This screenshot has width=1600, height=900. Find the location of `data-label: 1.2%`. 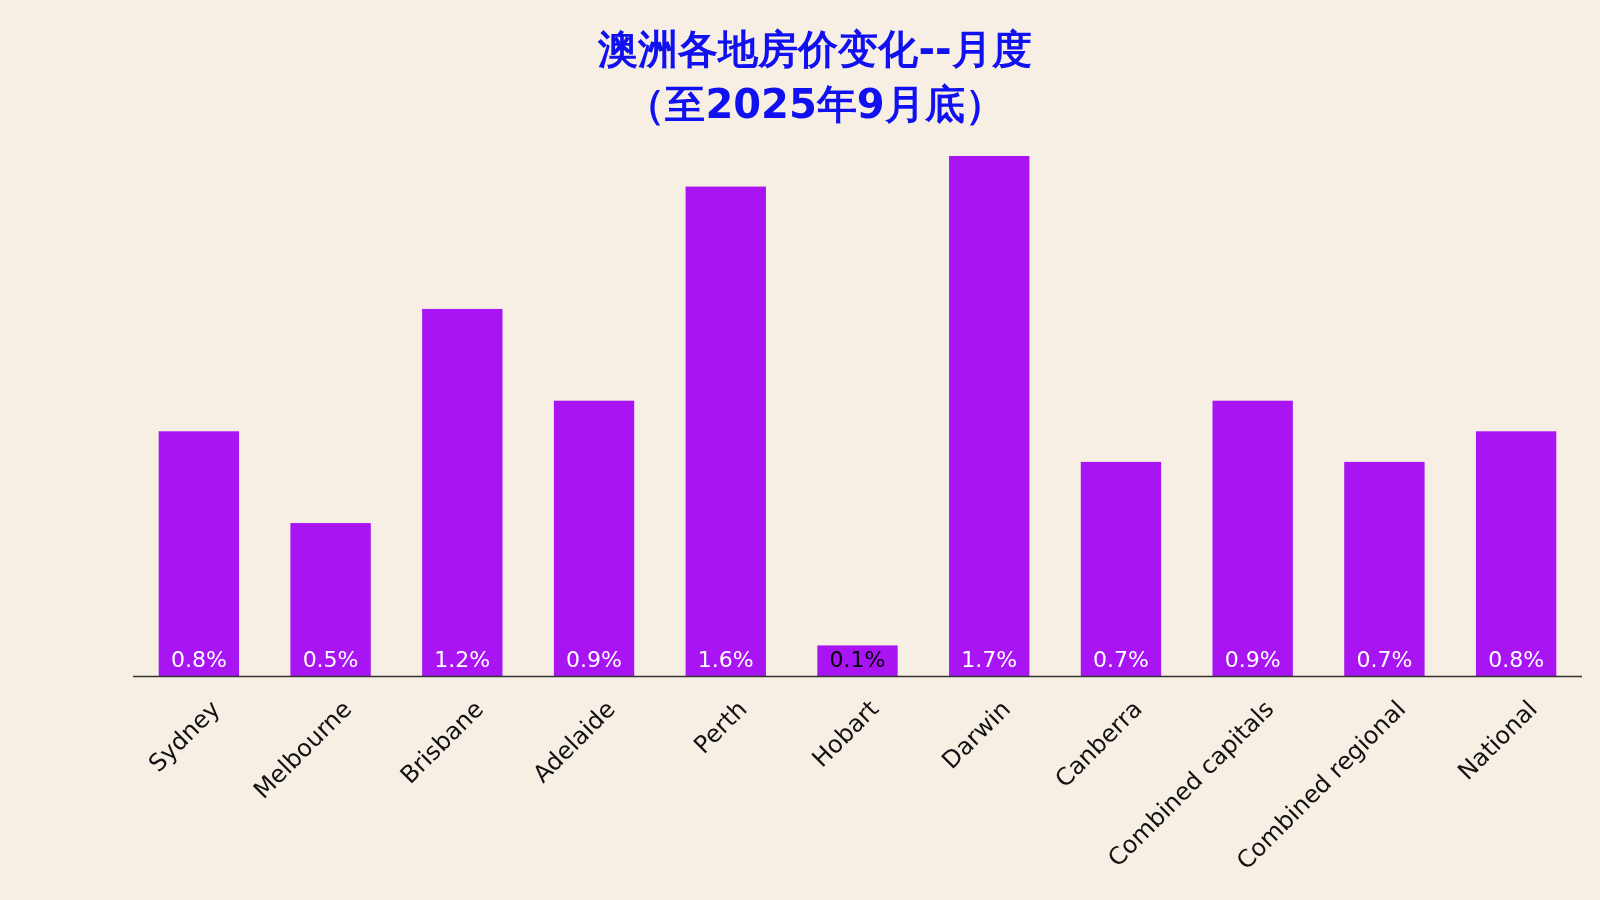

data-label: 1.2% is located at coordinates (462, 659).